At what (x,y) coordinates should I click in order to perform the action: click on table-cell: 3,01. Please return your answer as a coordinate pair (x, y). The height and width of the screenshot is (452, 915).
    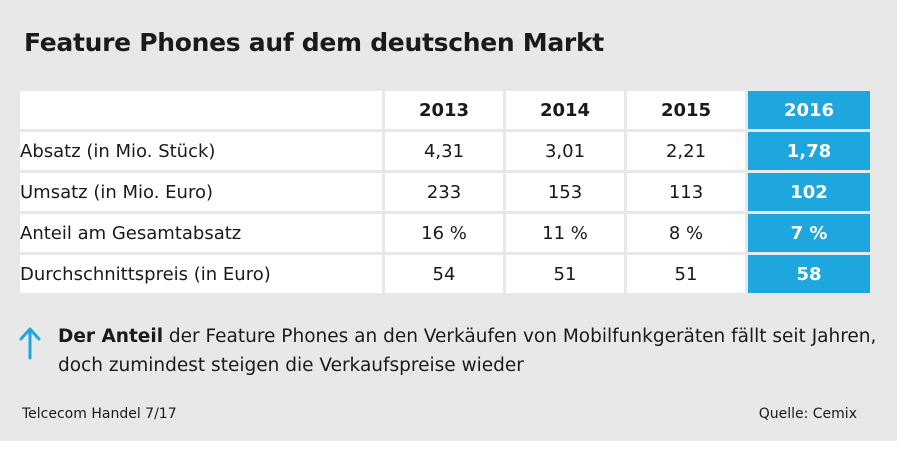
    Looking at the image, I should click on (566, 151).